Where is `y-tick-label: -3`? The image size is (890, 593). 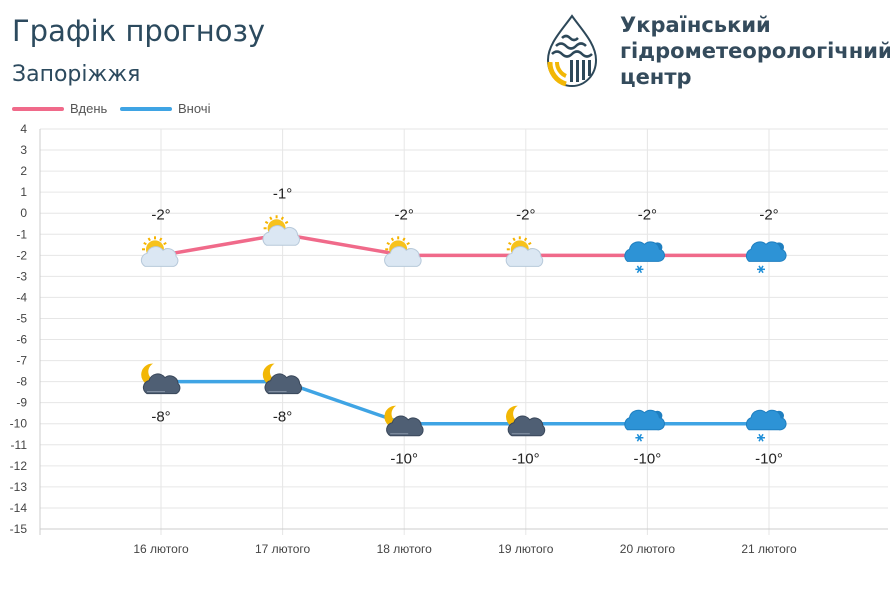
y-tick-label: -3 is located at coordinates (21, 276).